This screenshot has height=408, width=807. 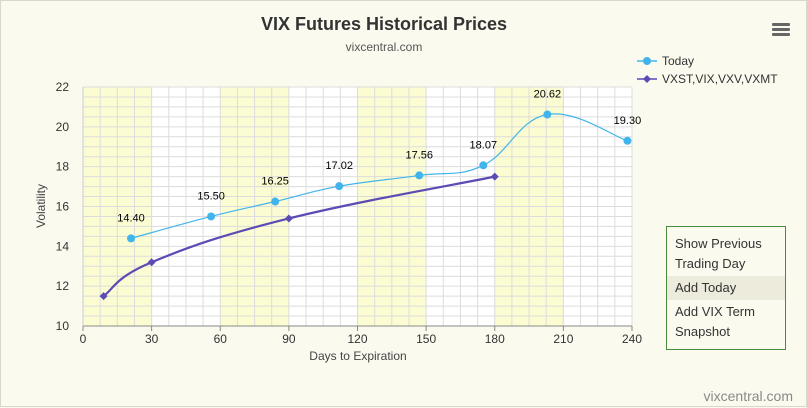 What do you see at coordinates (563, 339) in the screenshot?
I see `x-tick-label: 210` at bounding box center [563, 339].